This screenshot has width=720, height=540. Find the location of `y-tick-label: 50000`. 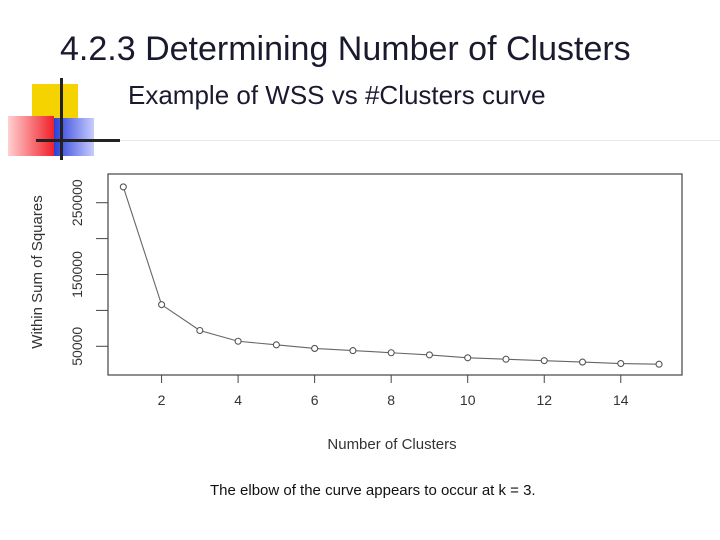

y-tick-label: 50000 is located at coordinates (77, 346).